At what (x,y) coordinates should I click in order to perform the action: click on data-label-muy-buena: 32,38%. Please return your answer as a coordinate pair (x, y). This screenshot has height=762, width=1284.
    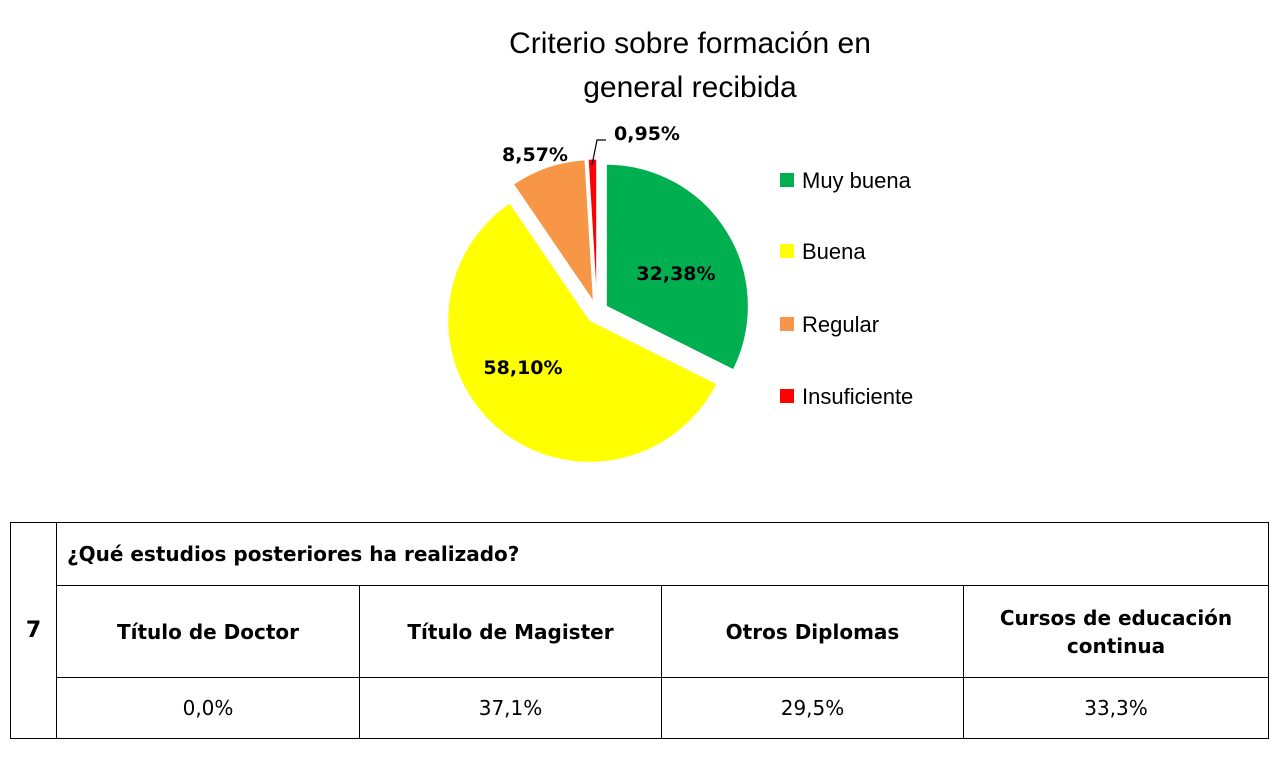
    Looking at the image, I should click on (675, 274).